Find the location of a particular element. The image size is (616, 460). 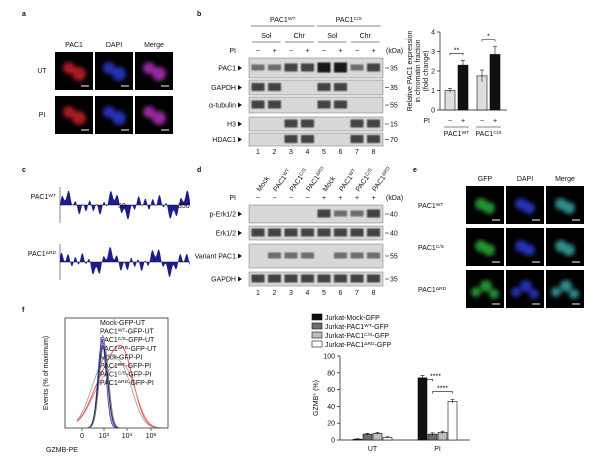

text-part: Jurkat-PAC1 is located at coordinates (344, 345).